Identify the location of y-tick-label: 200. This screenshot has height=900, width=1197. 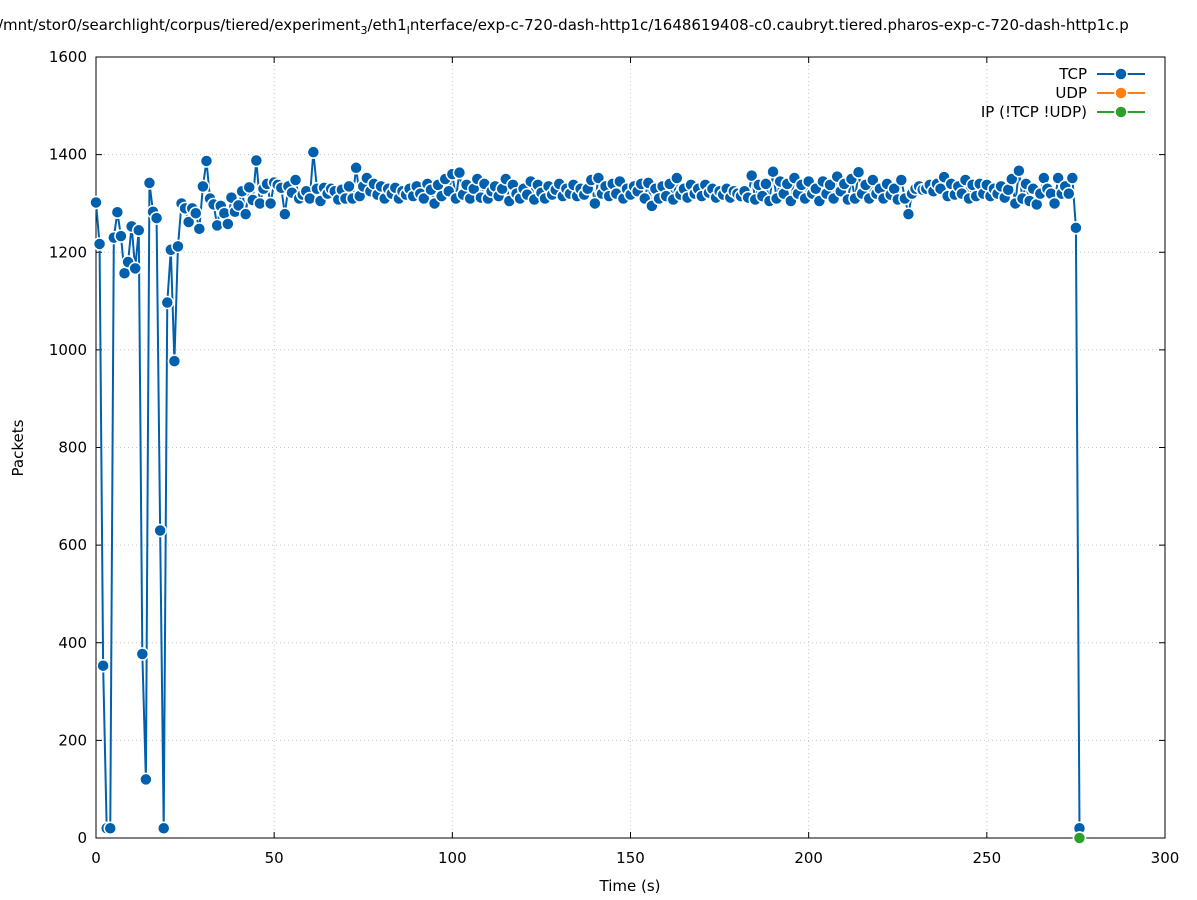
(72, 740).